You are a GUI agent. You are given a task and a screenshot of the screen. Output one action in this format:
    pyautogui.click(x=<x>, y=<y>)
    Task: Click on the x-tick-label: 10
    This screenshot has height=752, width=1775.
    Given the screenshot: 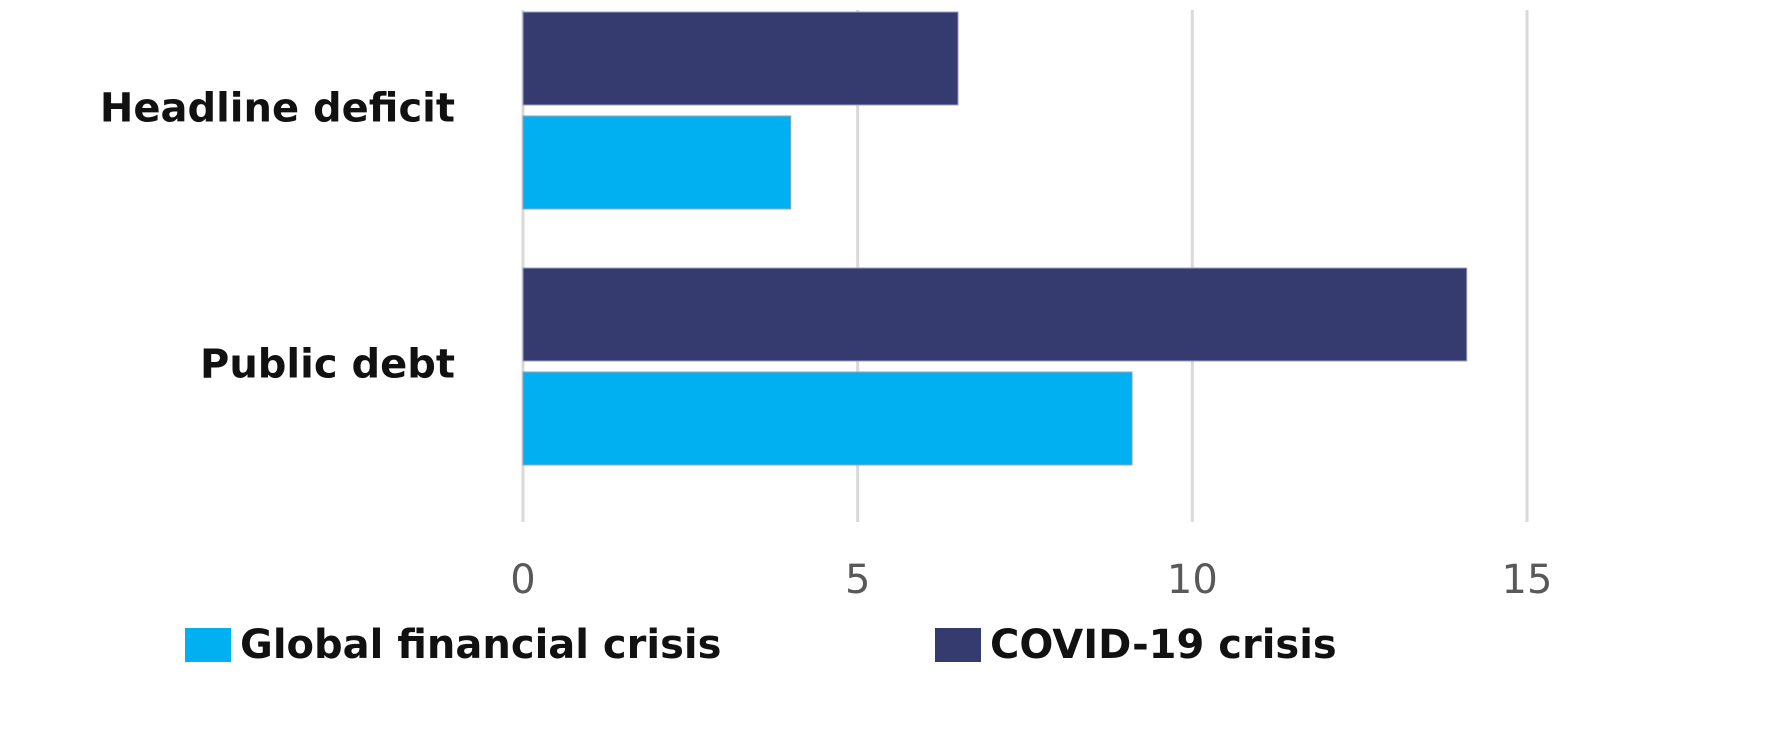 What is the action you would take?
    pyautogui.click(x=1192, y=580)
    